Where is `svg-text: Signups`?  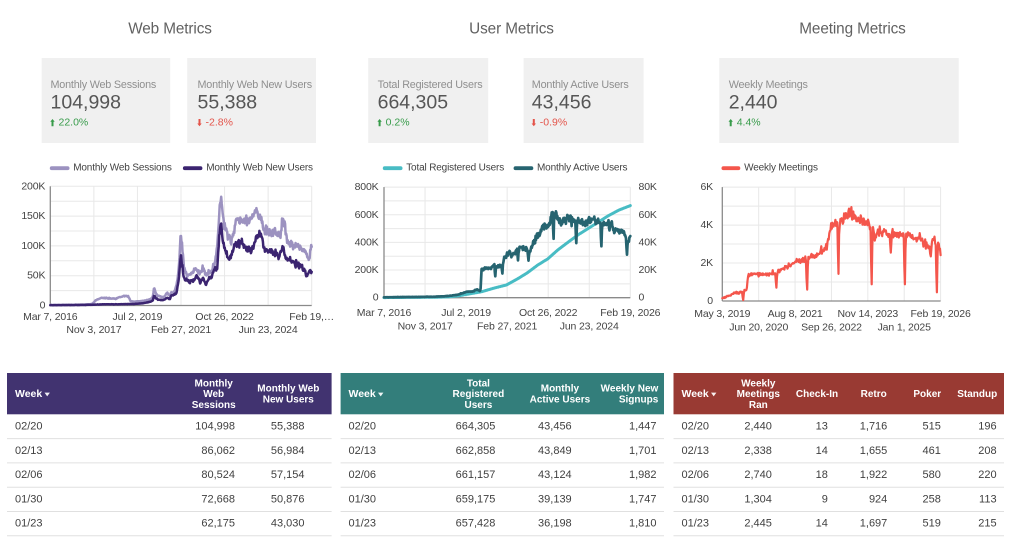
svg-text: Signups is located at coordinates (639, 400).